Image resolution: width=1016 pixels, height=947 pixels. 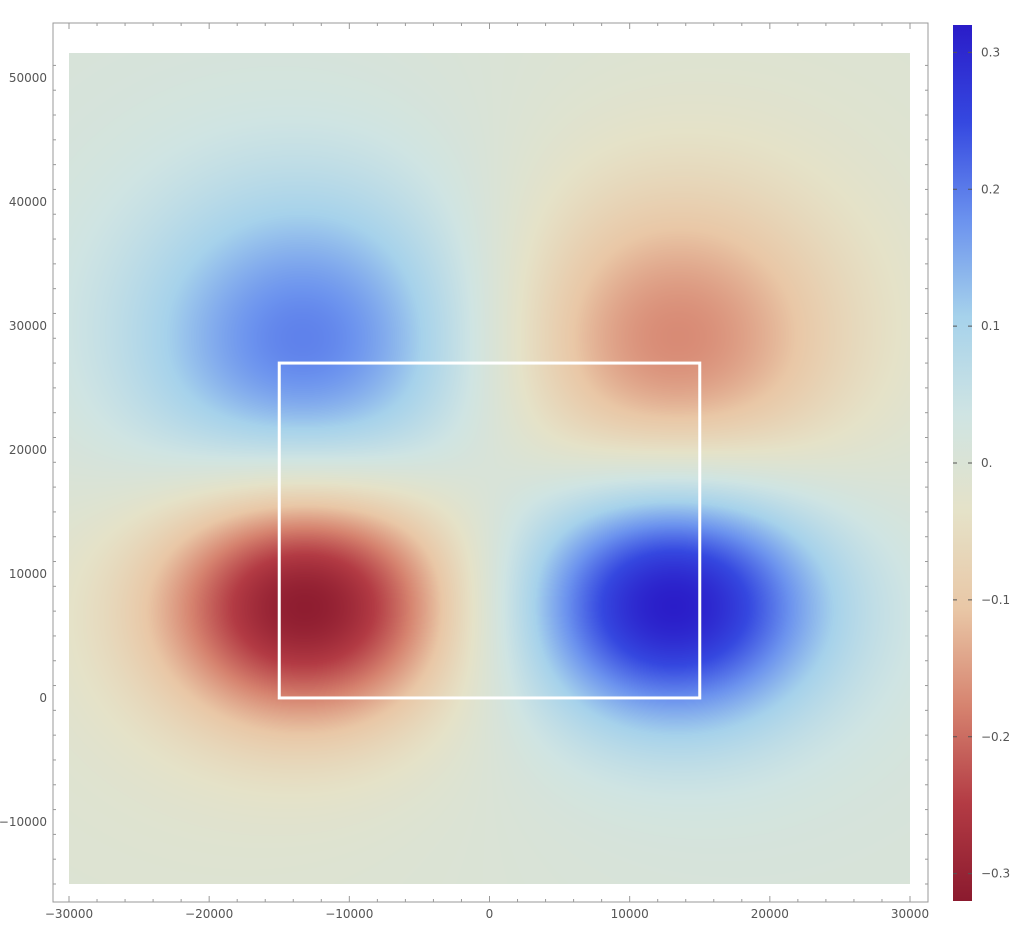 What do you see at coordinates (349, 914) in the screenshot?
I see `x-tick-label: −10000` at bounding box center [349, 914].